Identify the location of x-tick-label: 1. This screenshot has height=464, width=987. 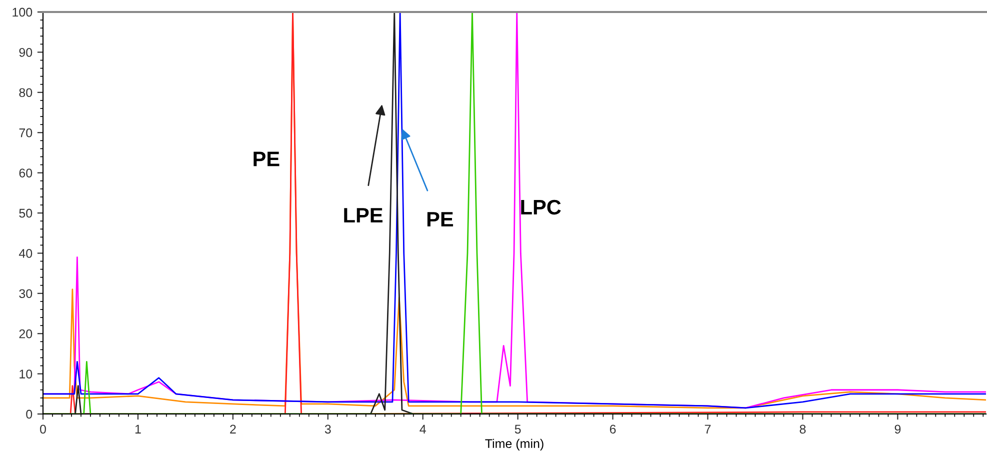
(138, 429).